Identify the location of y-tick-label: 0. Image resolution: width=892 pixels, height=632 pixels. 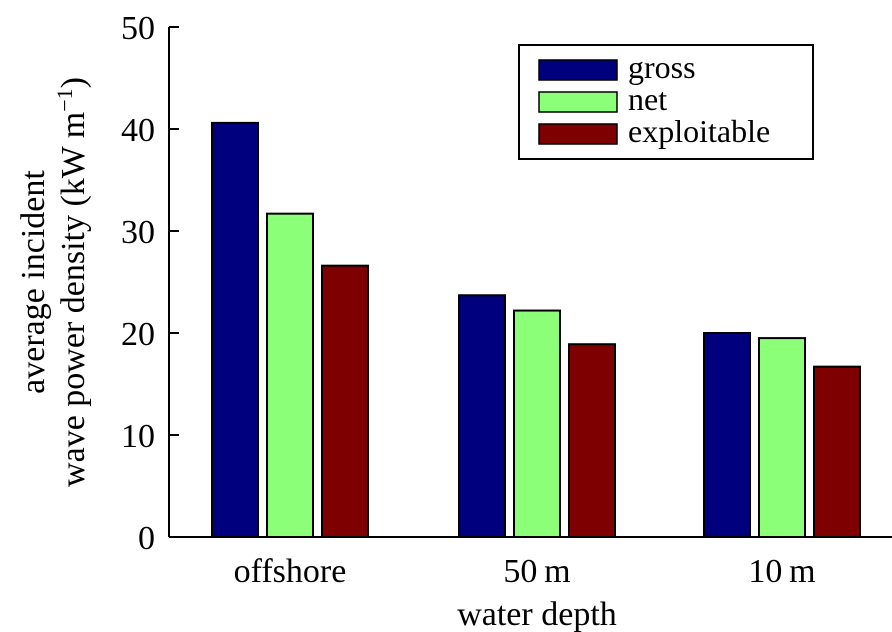
(146, 538).